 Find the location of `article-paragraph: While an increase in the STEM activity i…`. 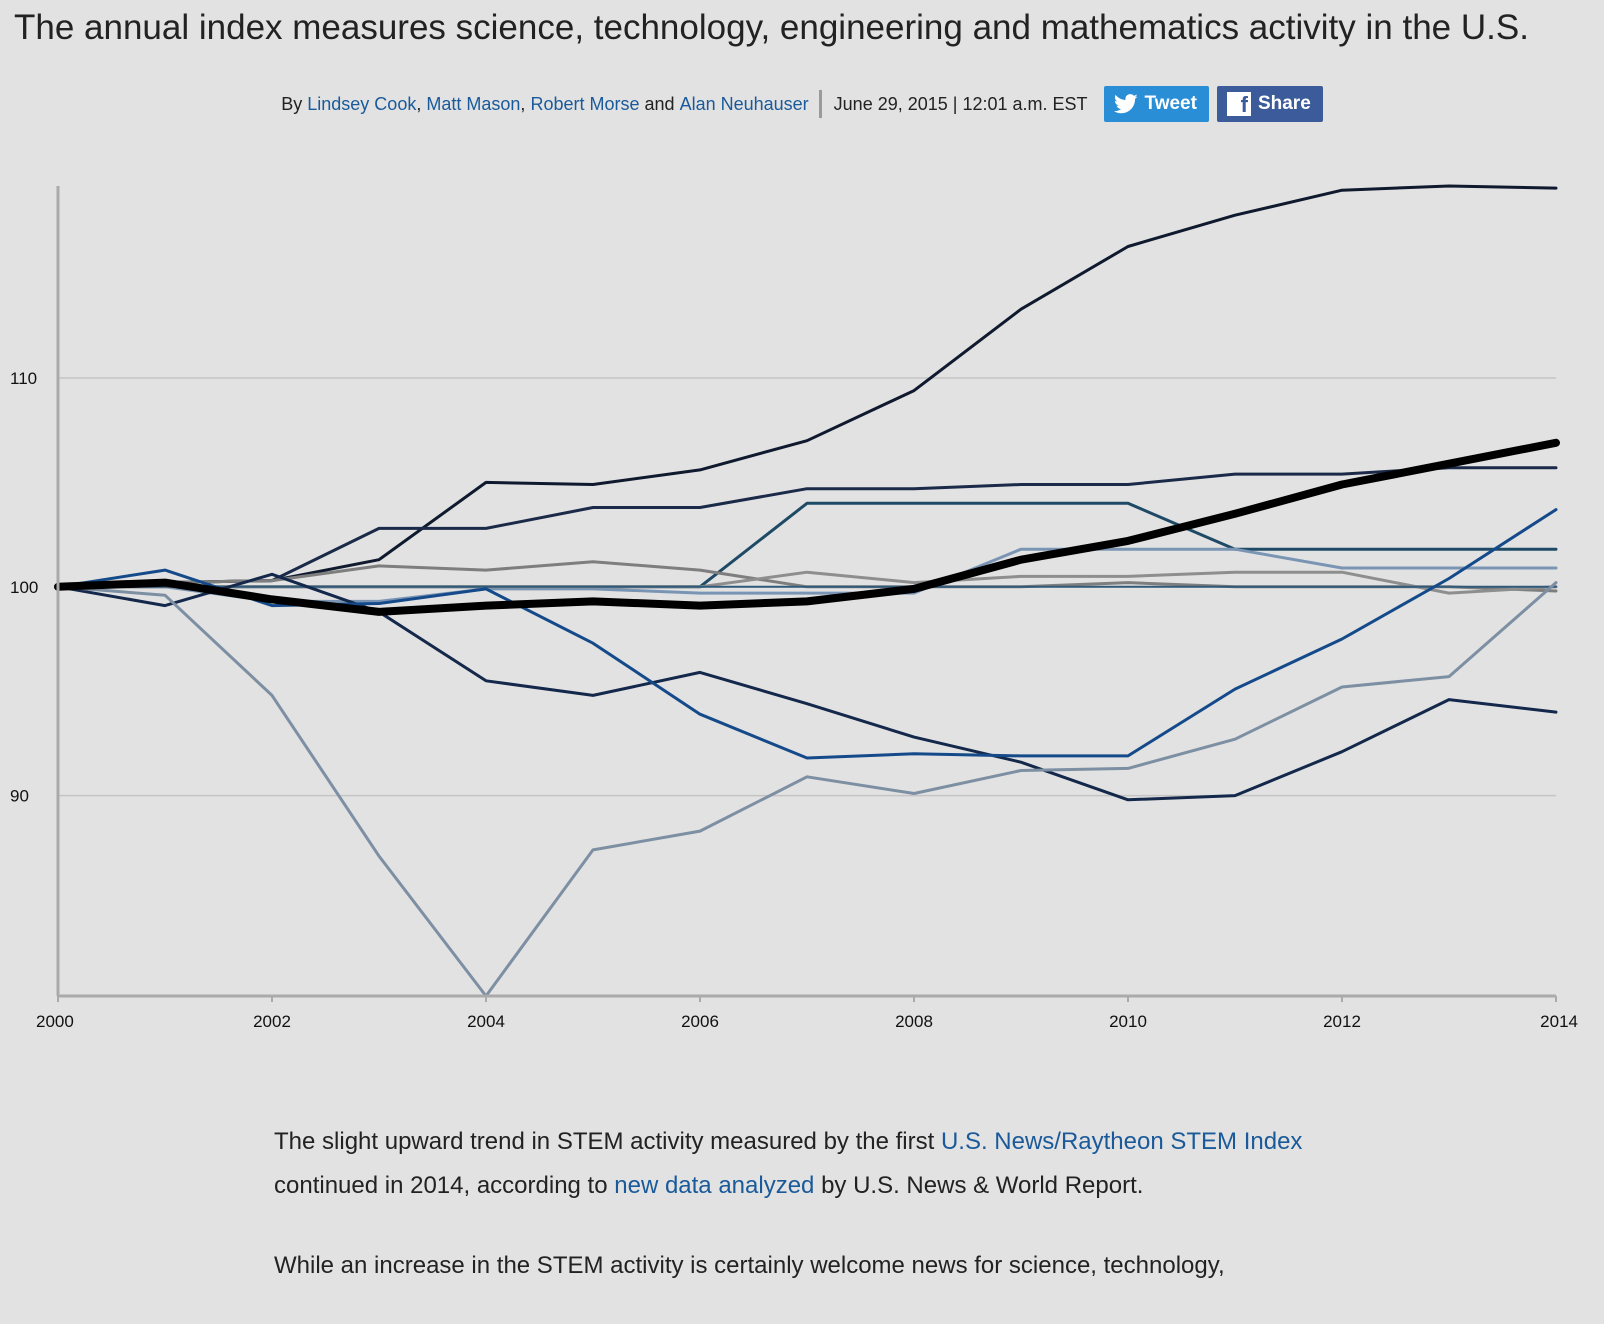

article-paragraph: While an increase in the STEM activity i… is located at coordinates (749, 1265).